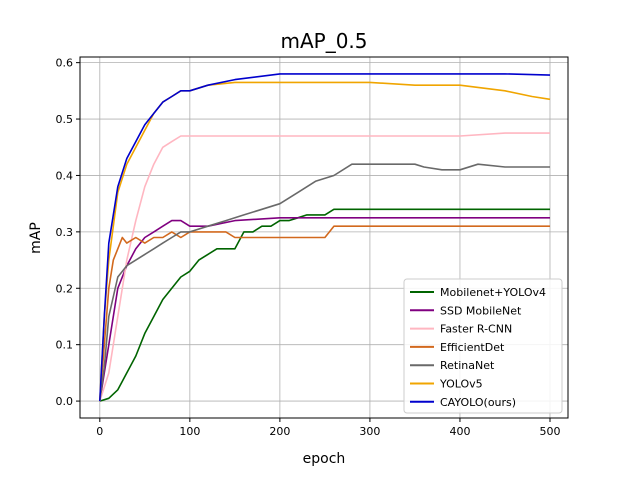  I want to click on x-tick-label: 400, so click(459, 431).